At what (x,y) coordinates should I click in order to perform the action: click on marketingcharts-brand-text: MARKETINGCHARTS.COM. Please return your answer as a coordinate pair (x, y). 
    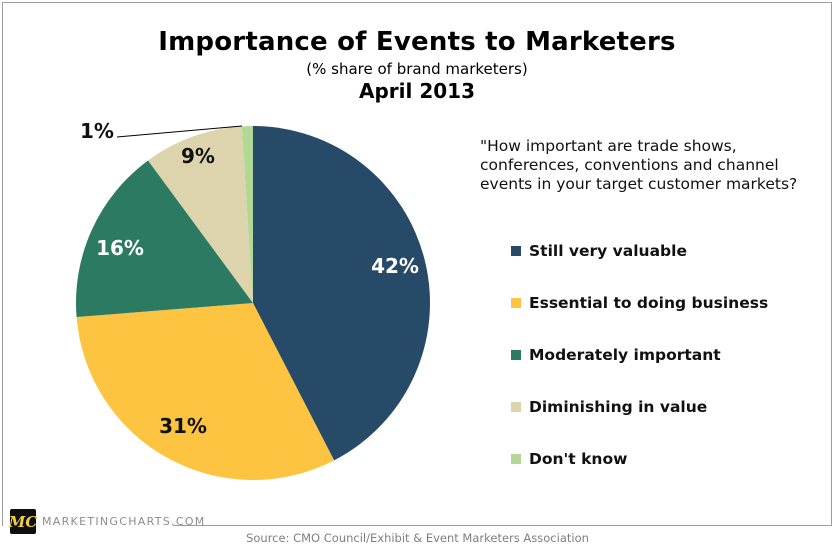
    Looking at the image, I should click on (124, 521).